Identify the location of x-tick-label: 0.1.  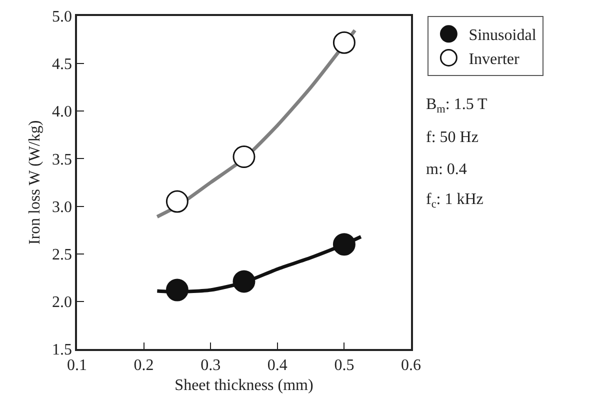
(77, 365).